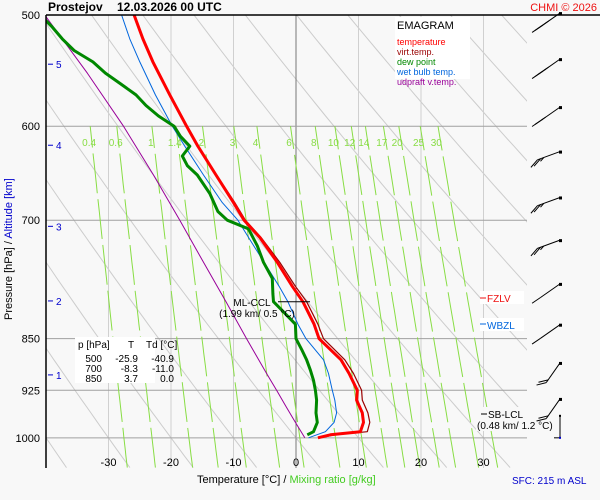  Describe the element at coordinates (75, 7) in the screenshot. I see `station-name: Prostejov` at that location.